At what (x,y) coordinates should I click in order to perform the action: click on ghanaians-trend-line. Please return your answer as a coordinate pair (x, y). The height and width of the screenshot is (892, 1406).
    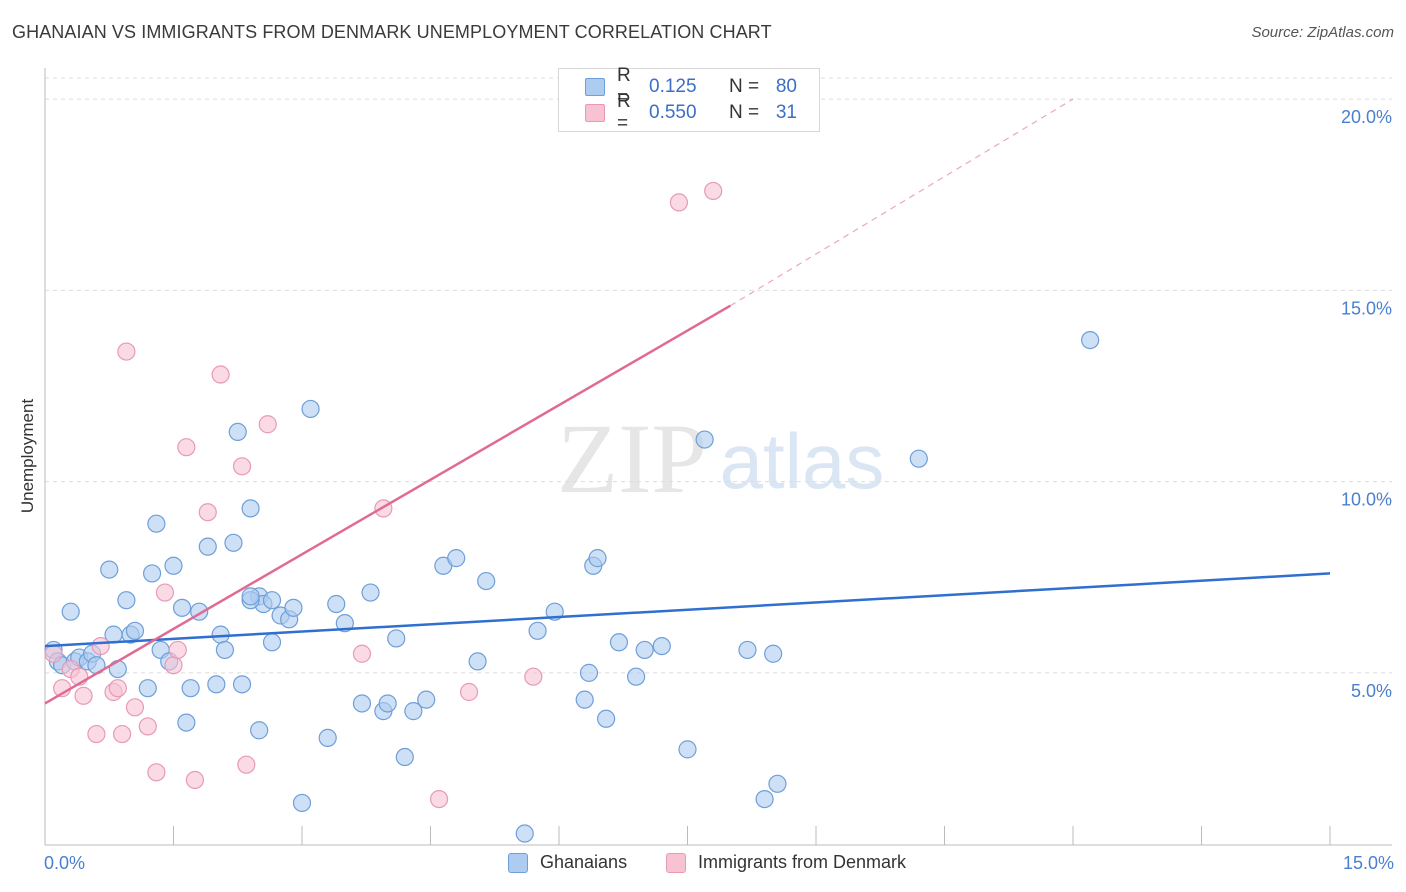
    Looking at the image, I should click on (687, 610).